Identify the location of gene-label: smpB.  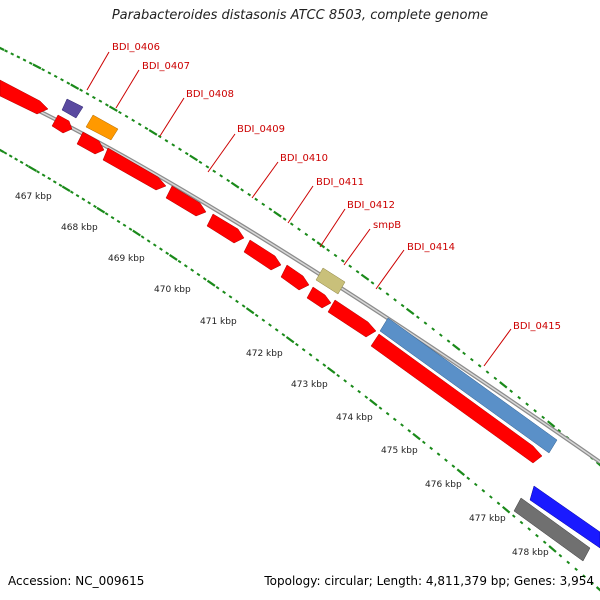
(387, 225).